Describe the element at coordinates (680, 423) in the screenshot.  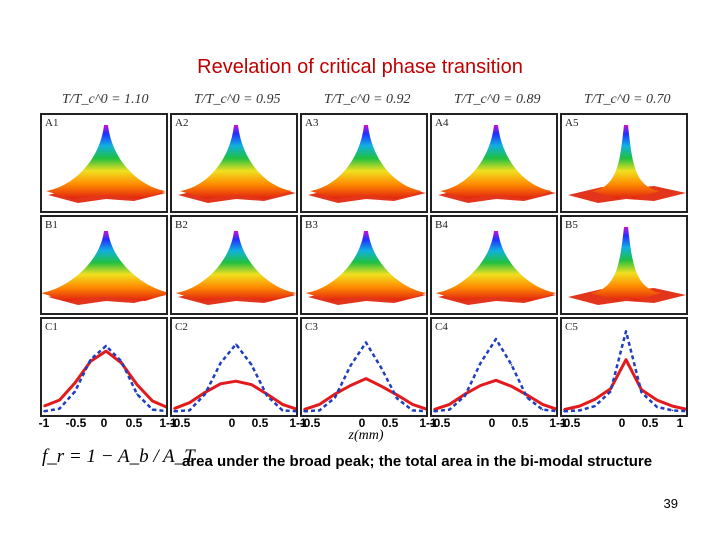
I see `x-tick: 1` at that location.